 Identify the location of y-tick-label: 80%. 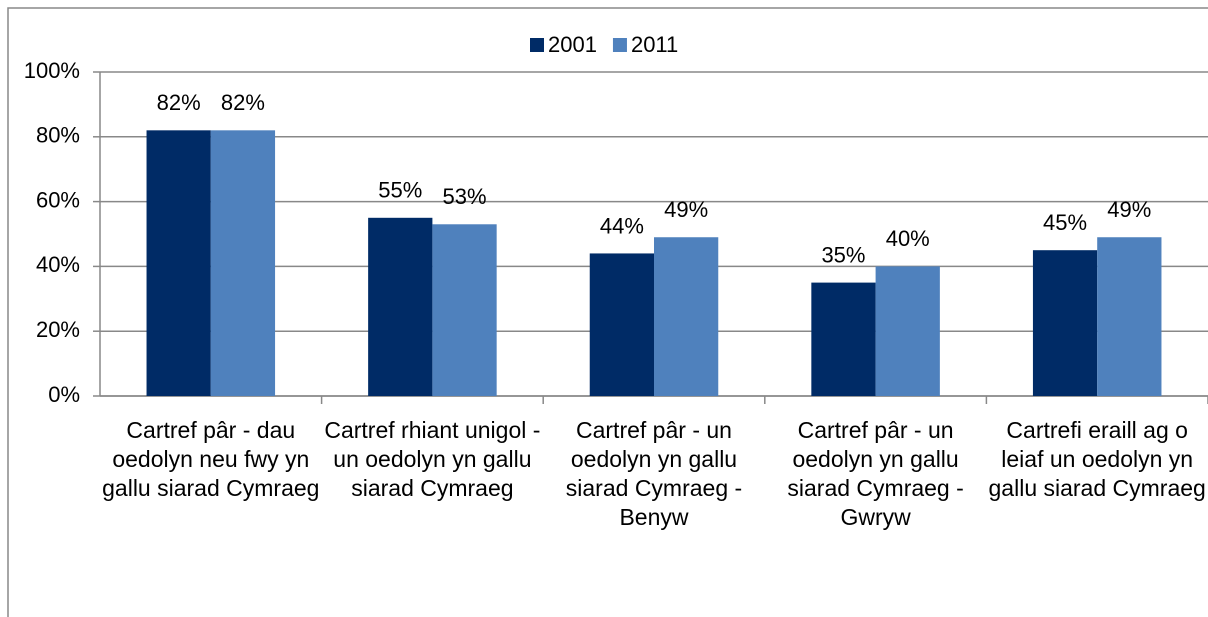
(58, 135).